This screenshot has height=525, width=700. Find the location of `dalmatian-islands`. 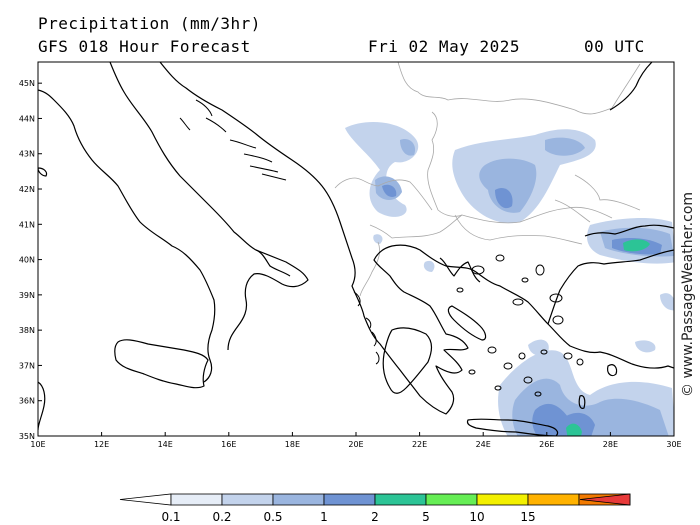

dalmatian-islands is located at coordinates (233, 140).